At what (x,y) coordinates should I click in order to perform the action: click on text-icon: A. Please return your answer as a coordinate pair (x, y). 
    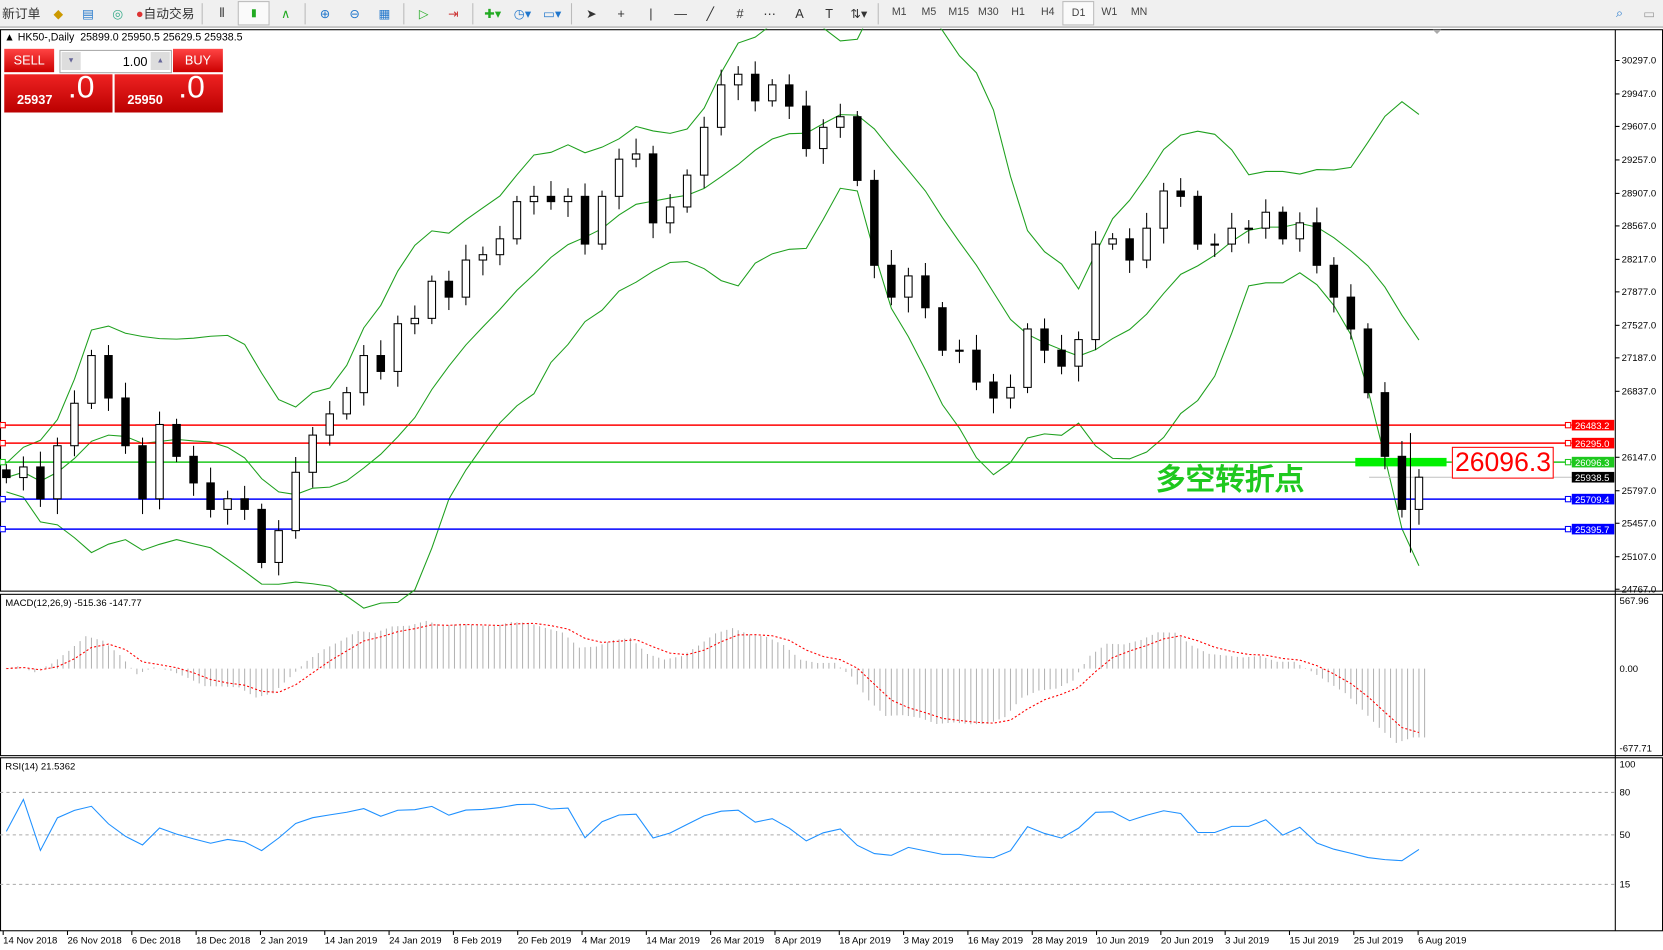
    Looking at the image, I should click on (799, 13).